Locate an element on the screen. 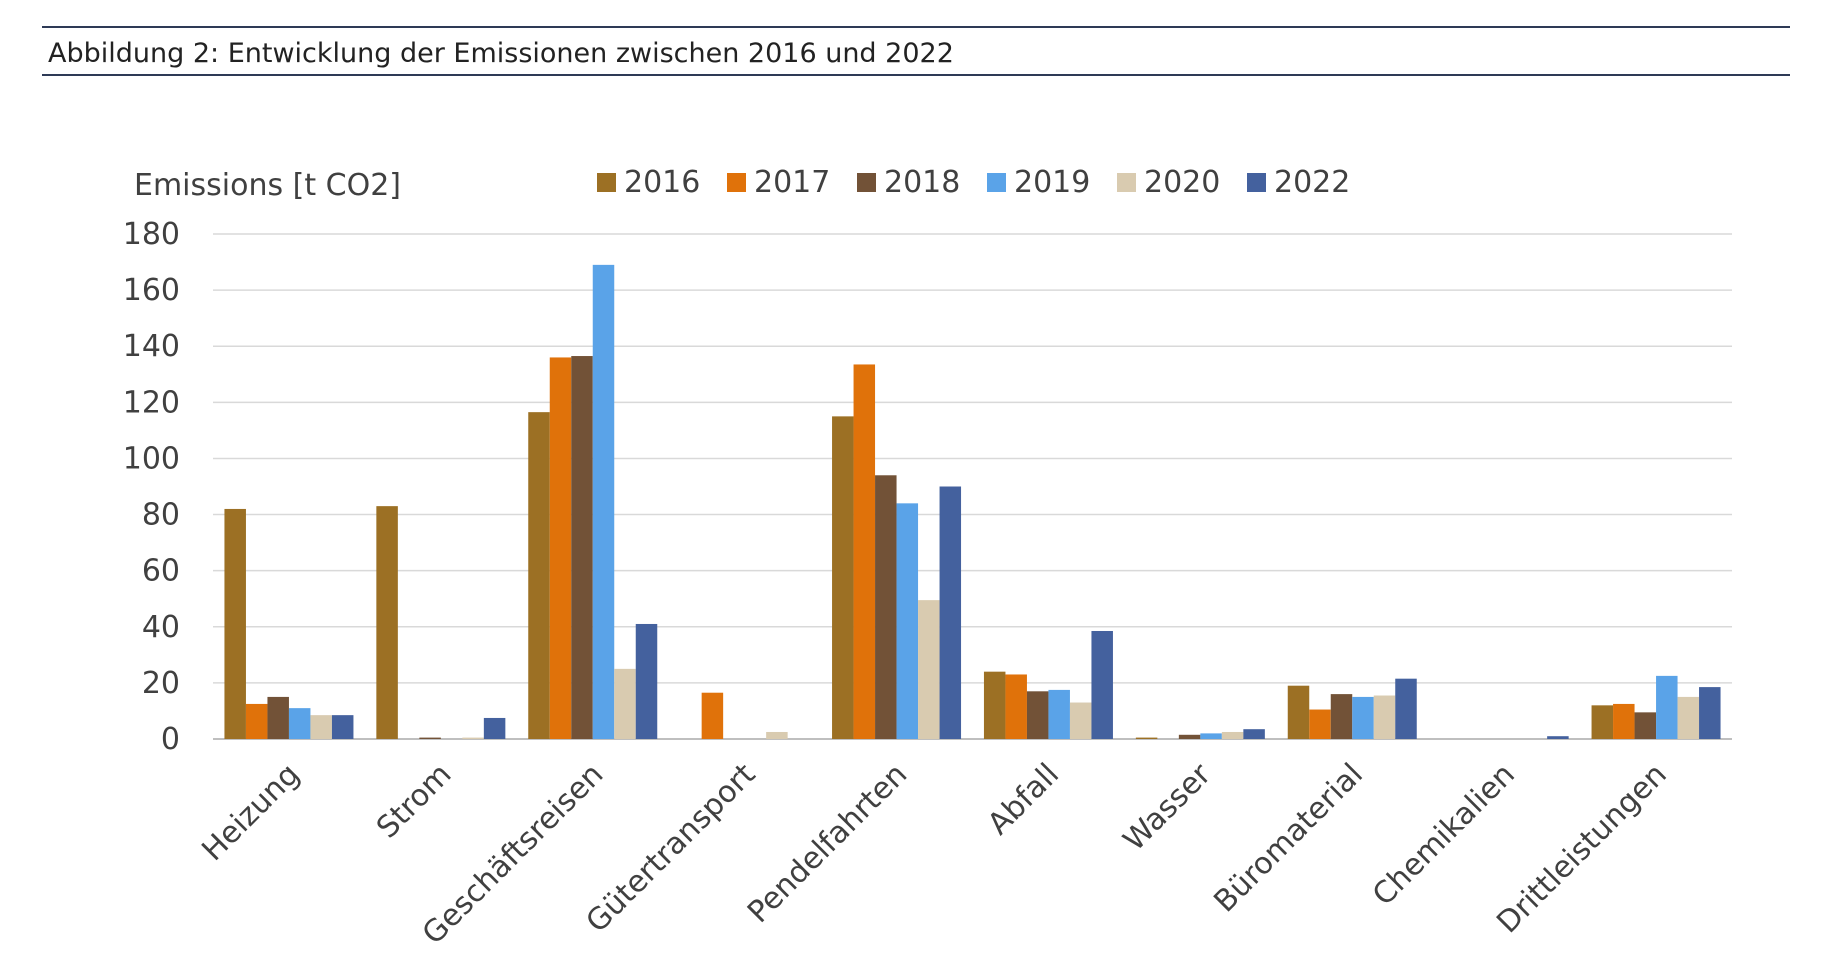 This screenshot has width=1830, height=956. bar-2022-abfall is located at coordinates (1102, 684).